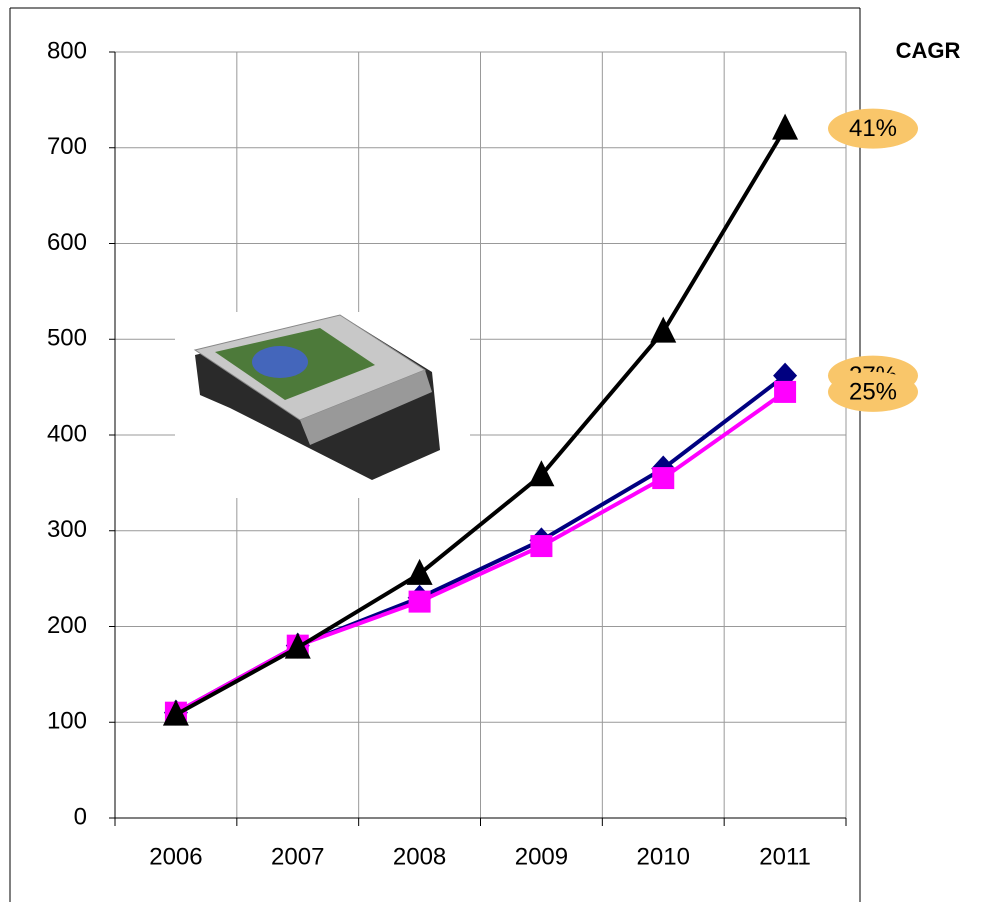 This screenshot has width=998, height=907. Describe the element at coordinates (67, 146) in the screenshot. I see `y-tick-label: 700` at that location.